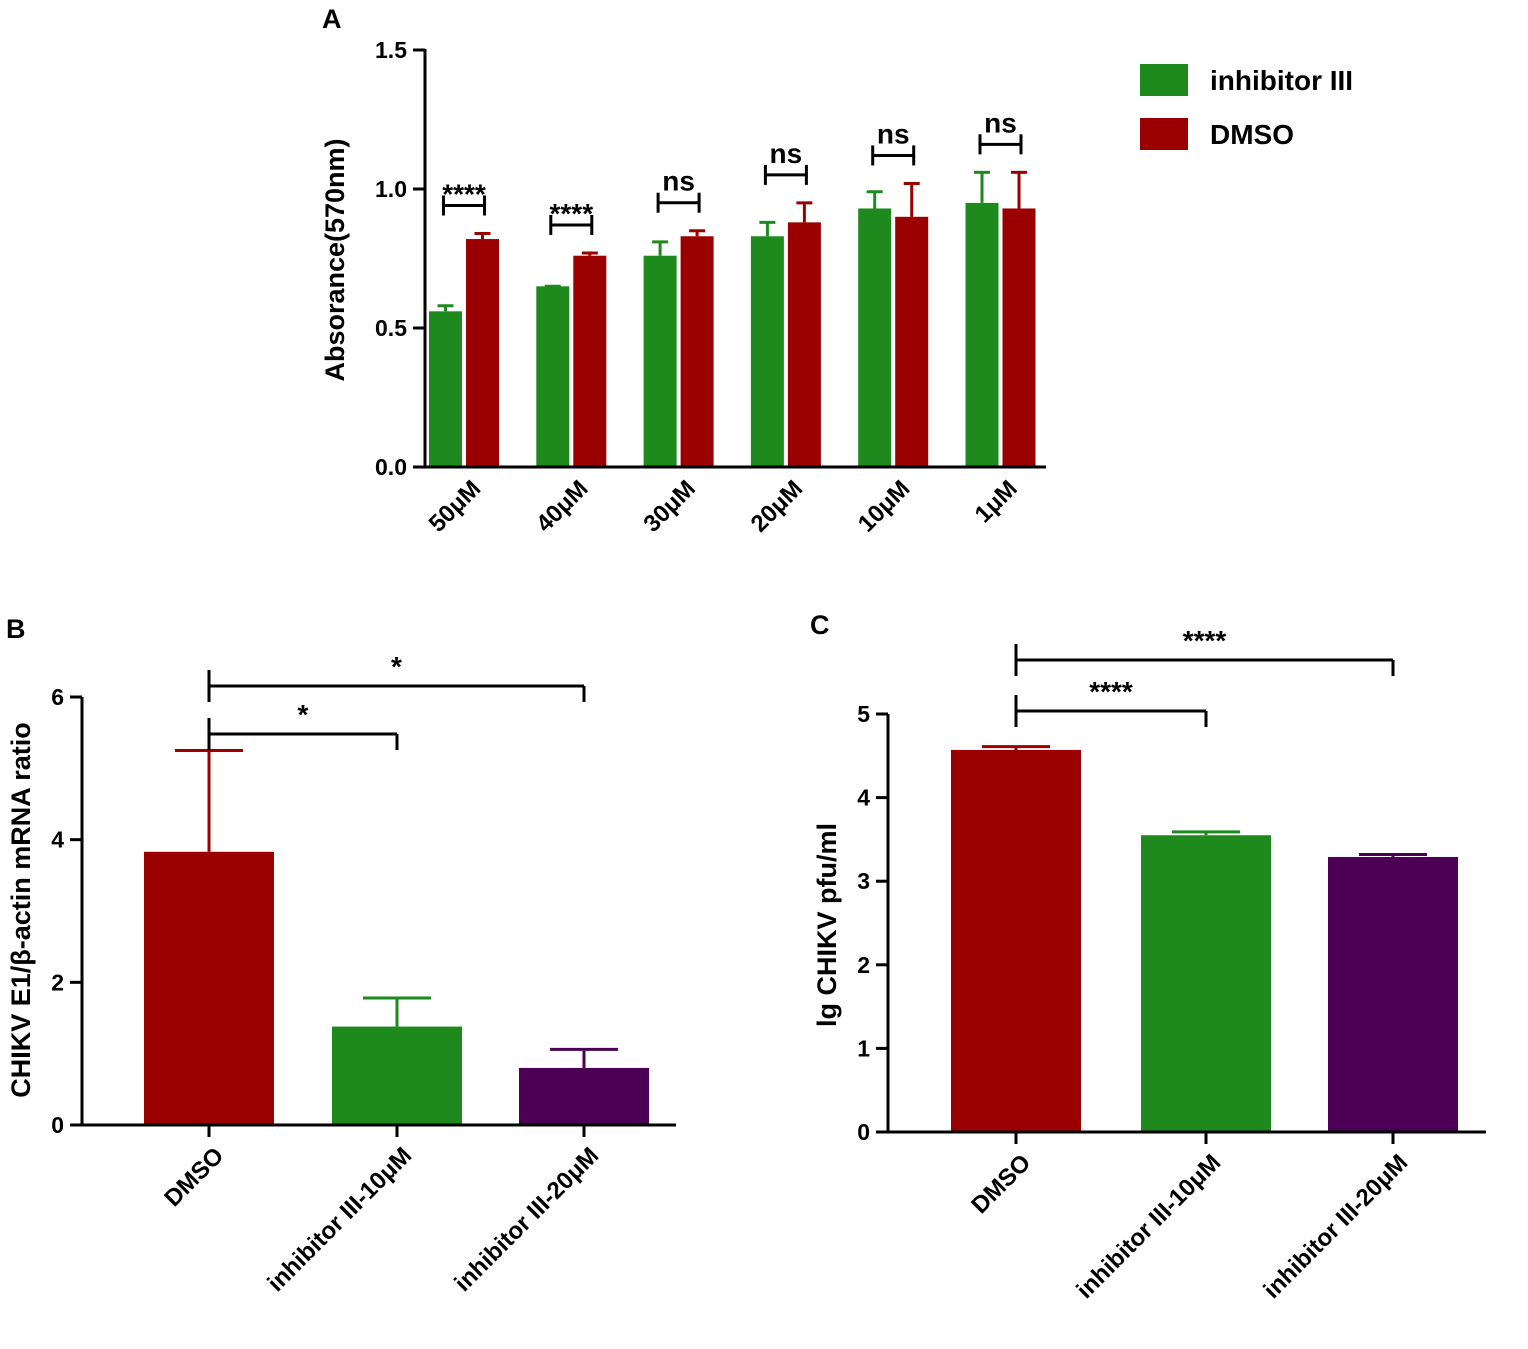 Image resolution: width=1528 pixels, height=1349 pixels. I want to click on panel-a-bars, so click(732, 318).